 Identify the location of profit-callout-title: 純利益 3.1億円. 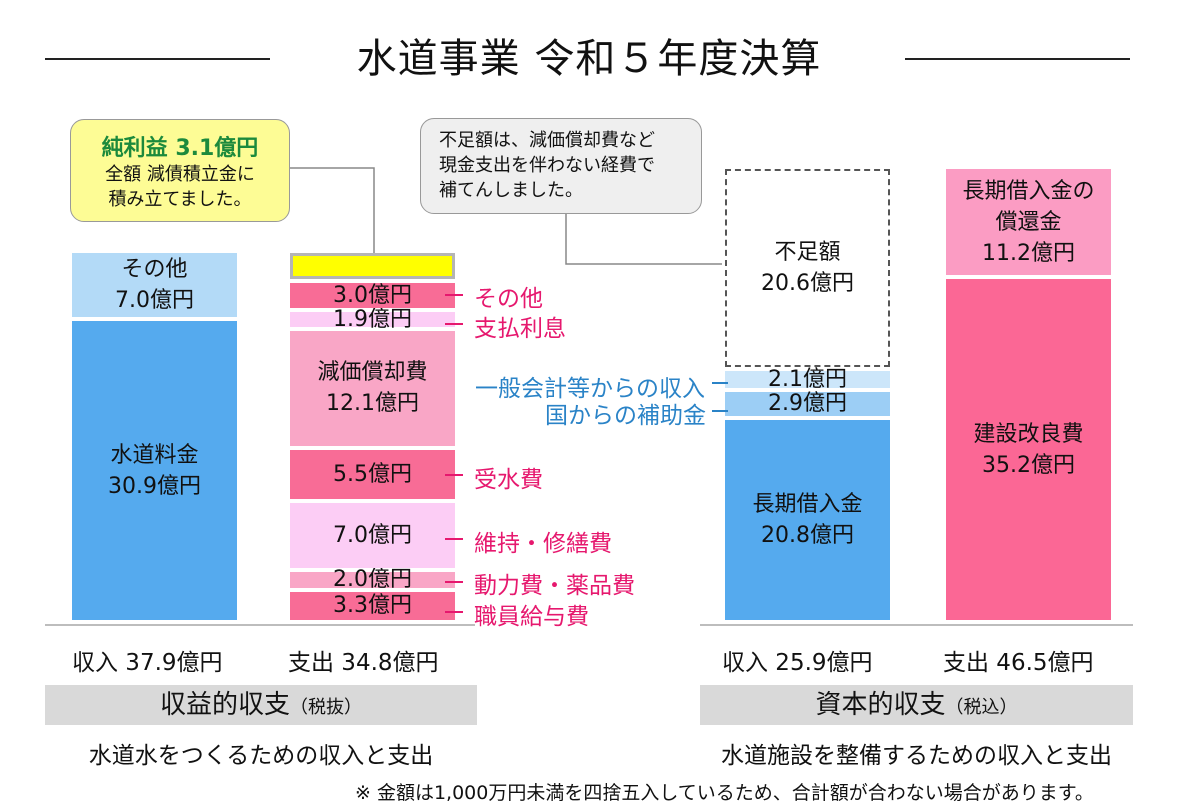
(180, 148).